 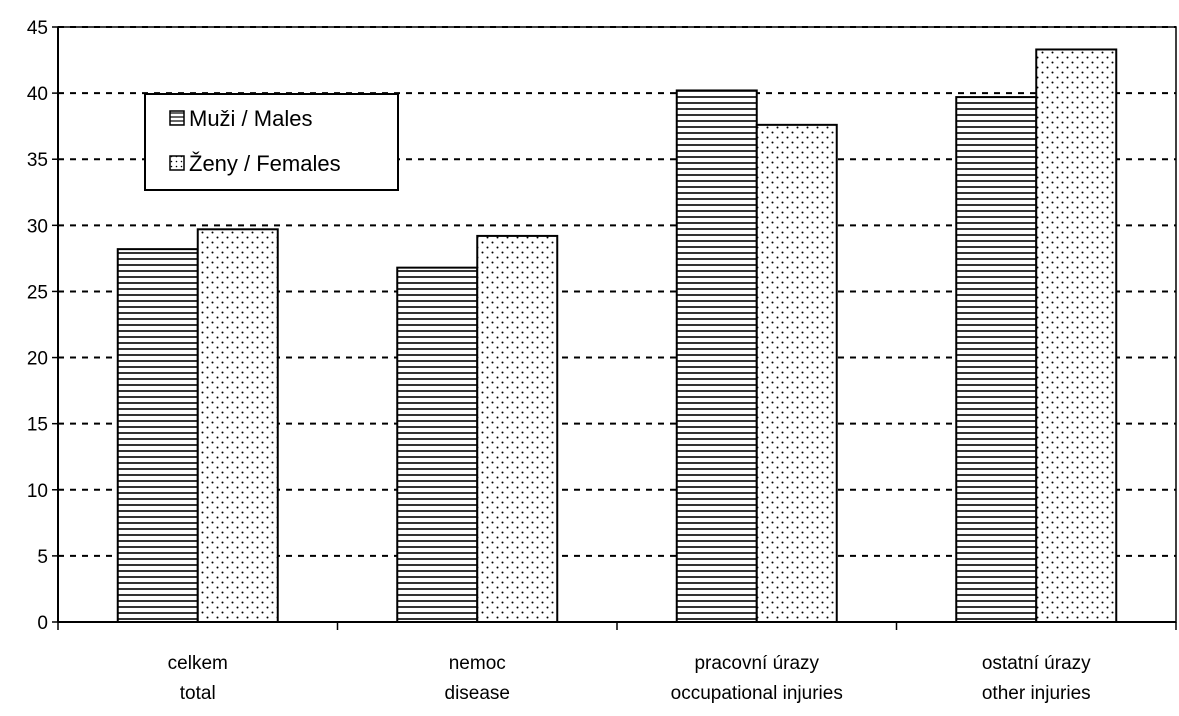 What do you see at coordinates (478, 693) in the screenshot?
I see `category-label: disease` at bounding box center [478, 693].